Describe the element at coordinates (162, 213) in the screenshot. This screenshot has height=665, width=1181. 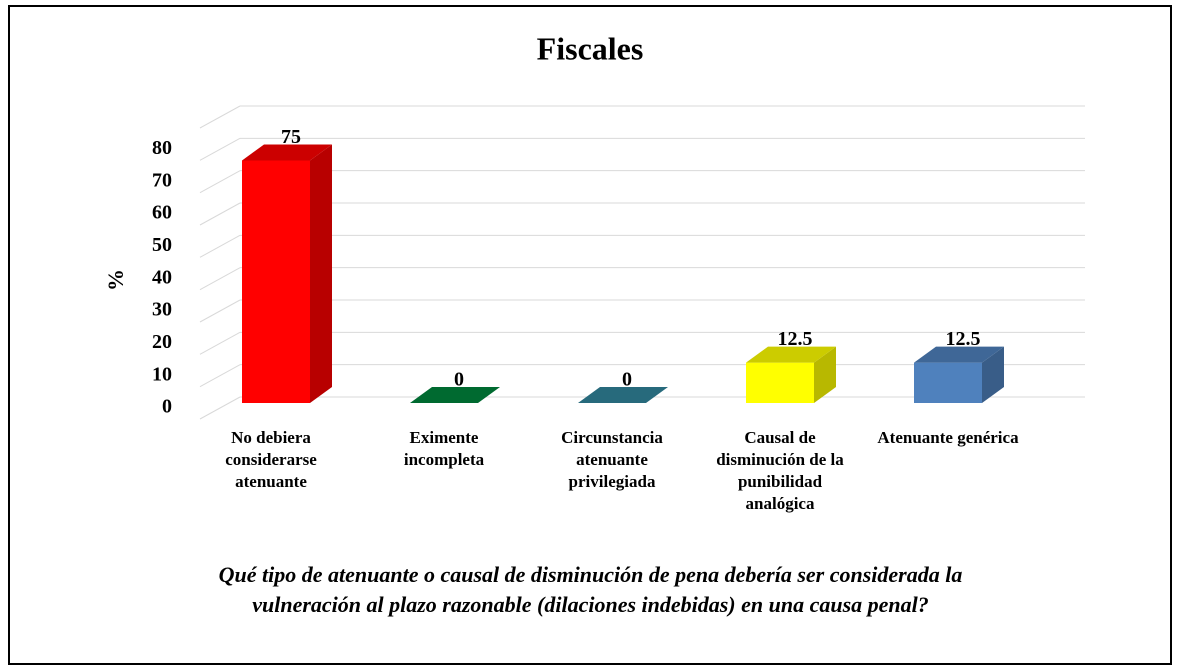
I see `y-tick-label: 60` at that location.